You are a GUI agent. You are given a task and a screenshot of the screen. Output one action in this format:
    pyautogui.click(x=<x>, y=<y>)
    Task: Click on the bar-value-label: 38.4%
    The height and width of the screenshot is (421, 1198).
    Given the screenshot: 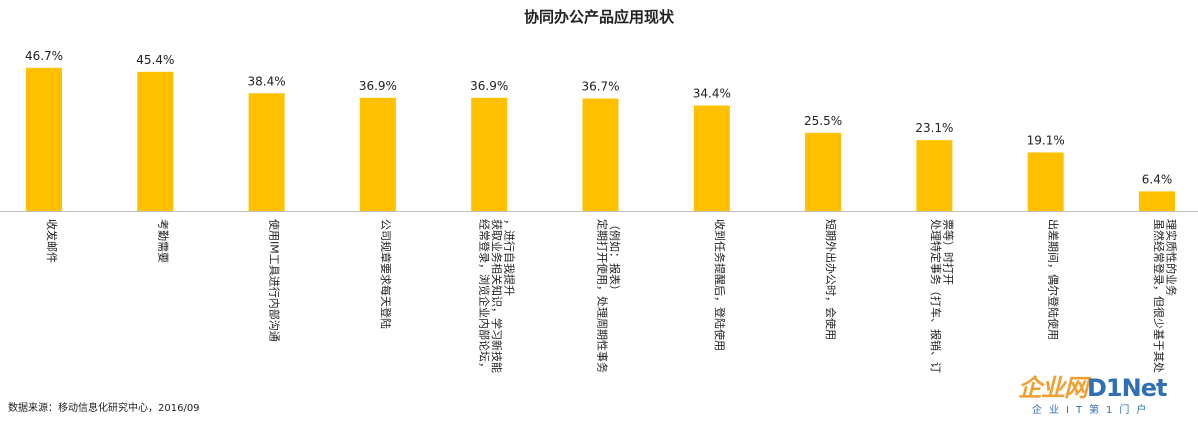 What is the action you would take?
    pyautogui.click(x=267, y=81)
    